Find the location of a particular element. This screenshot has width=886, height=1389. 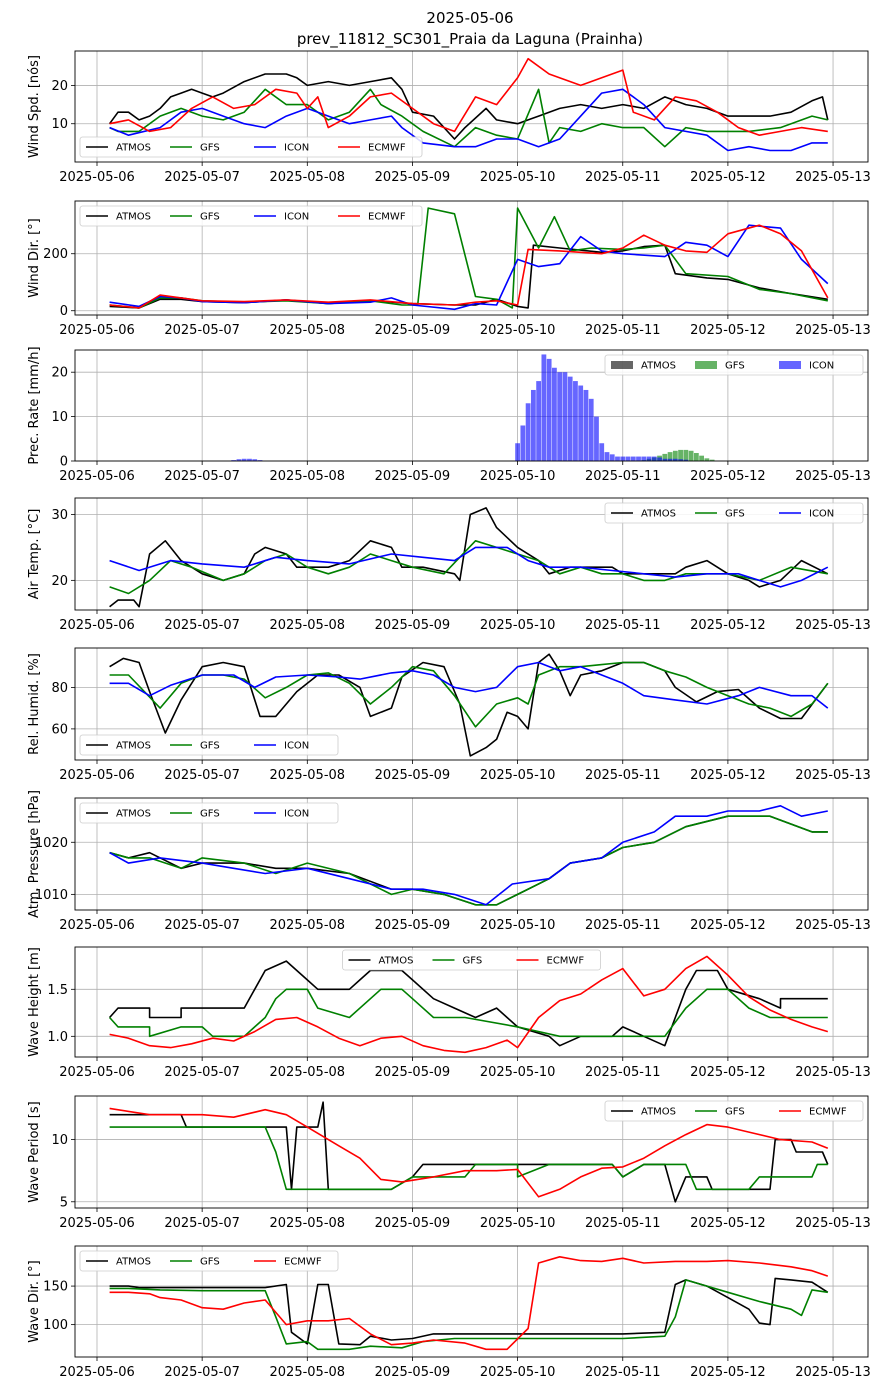

legend-swatch-gfs is located at coordinates (706, 365).